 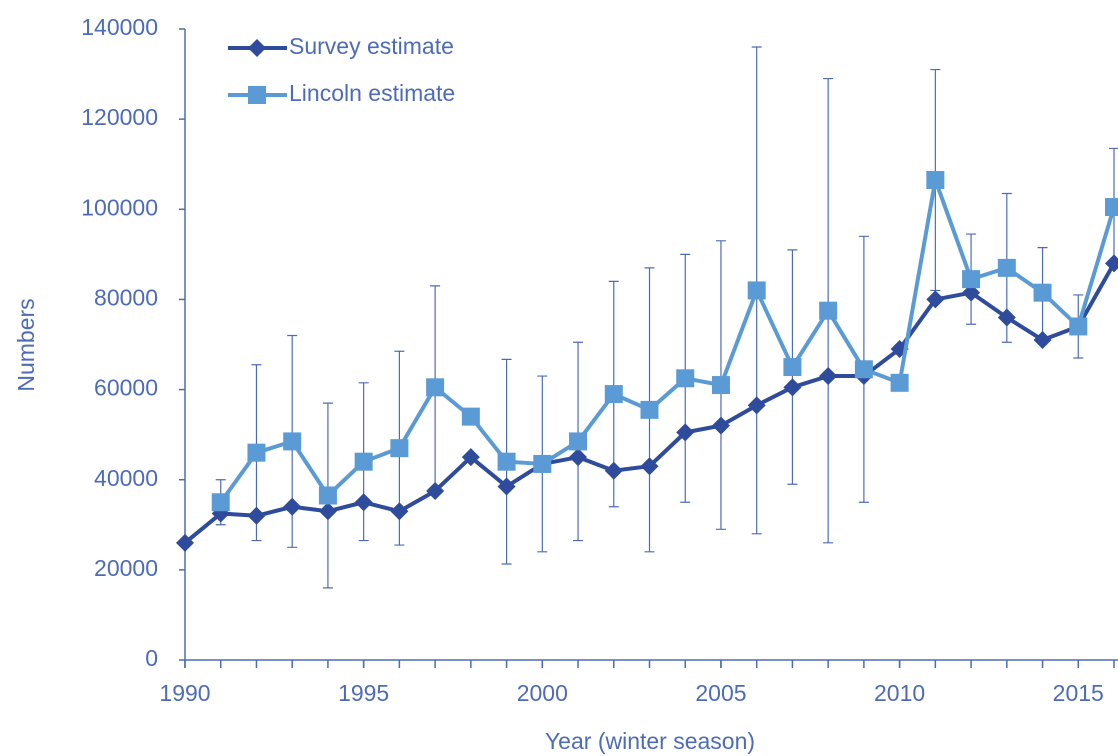 I want to click on x-tick-label: 1990, so click(x=184, y=693).